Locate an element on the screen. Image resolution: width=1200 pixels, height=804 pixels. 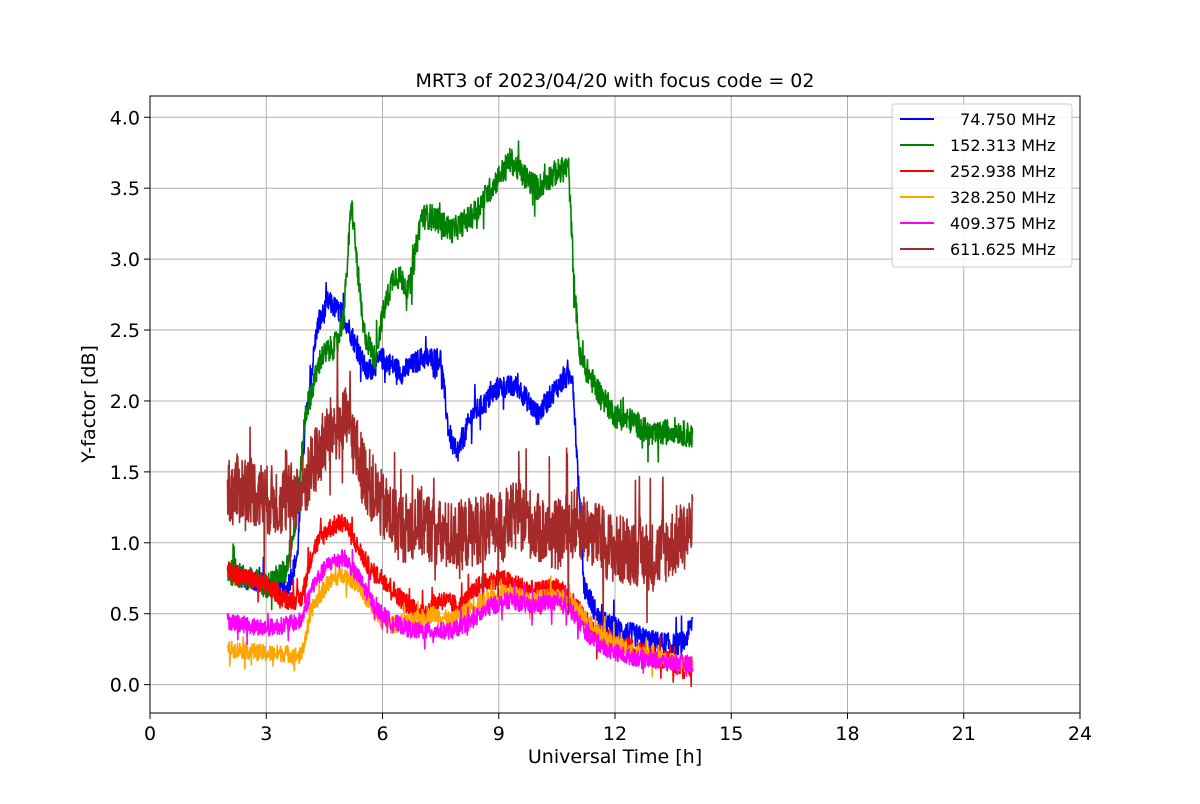
y-tick-label: 2.0 is located at coordinates (125, 402).